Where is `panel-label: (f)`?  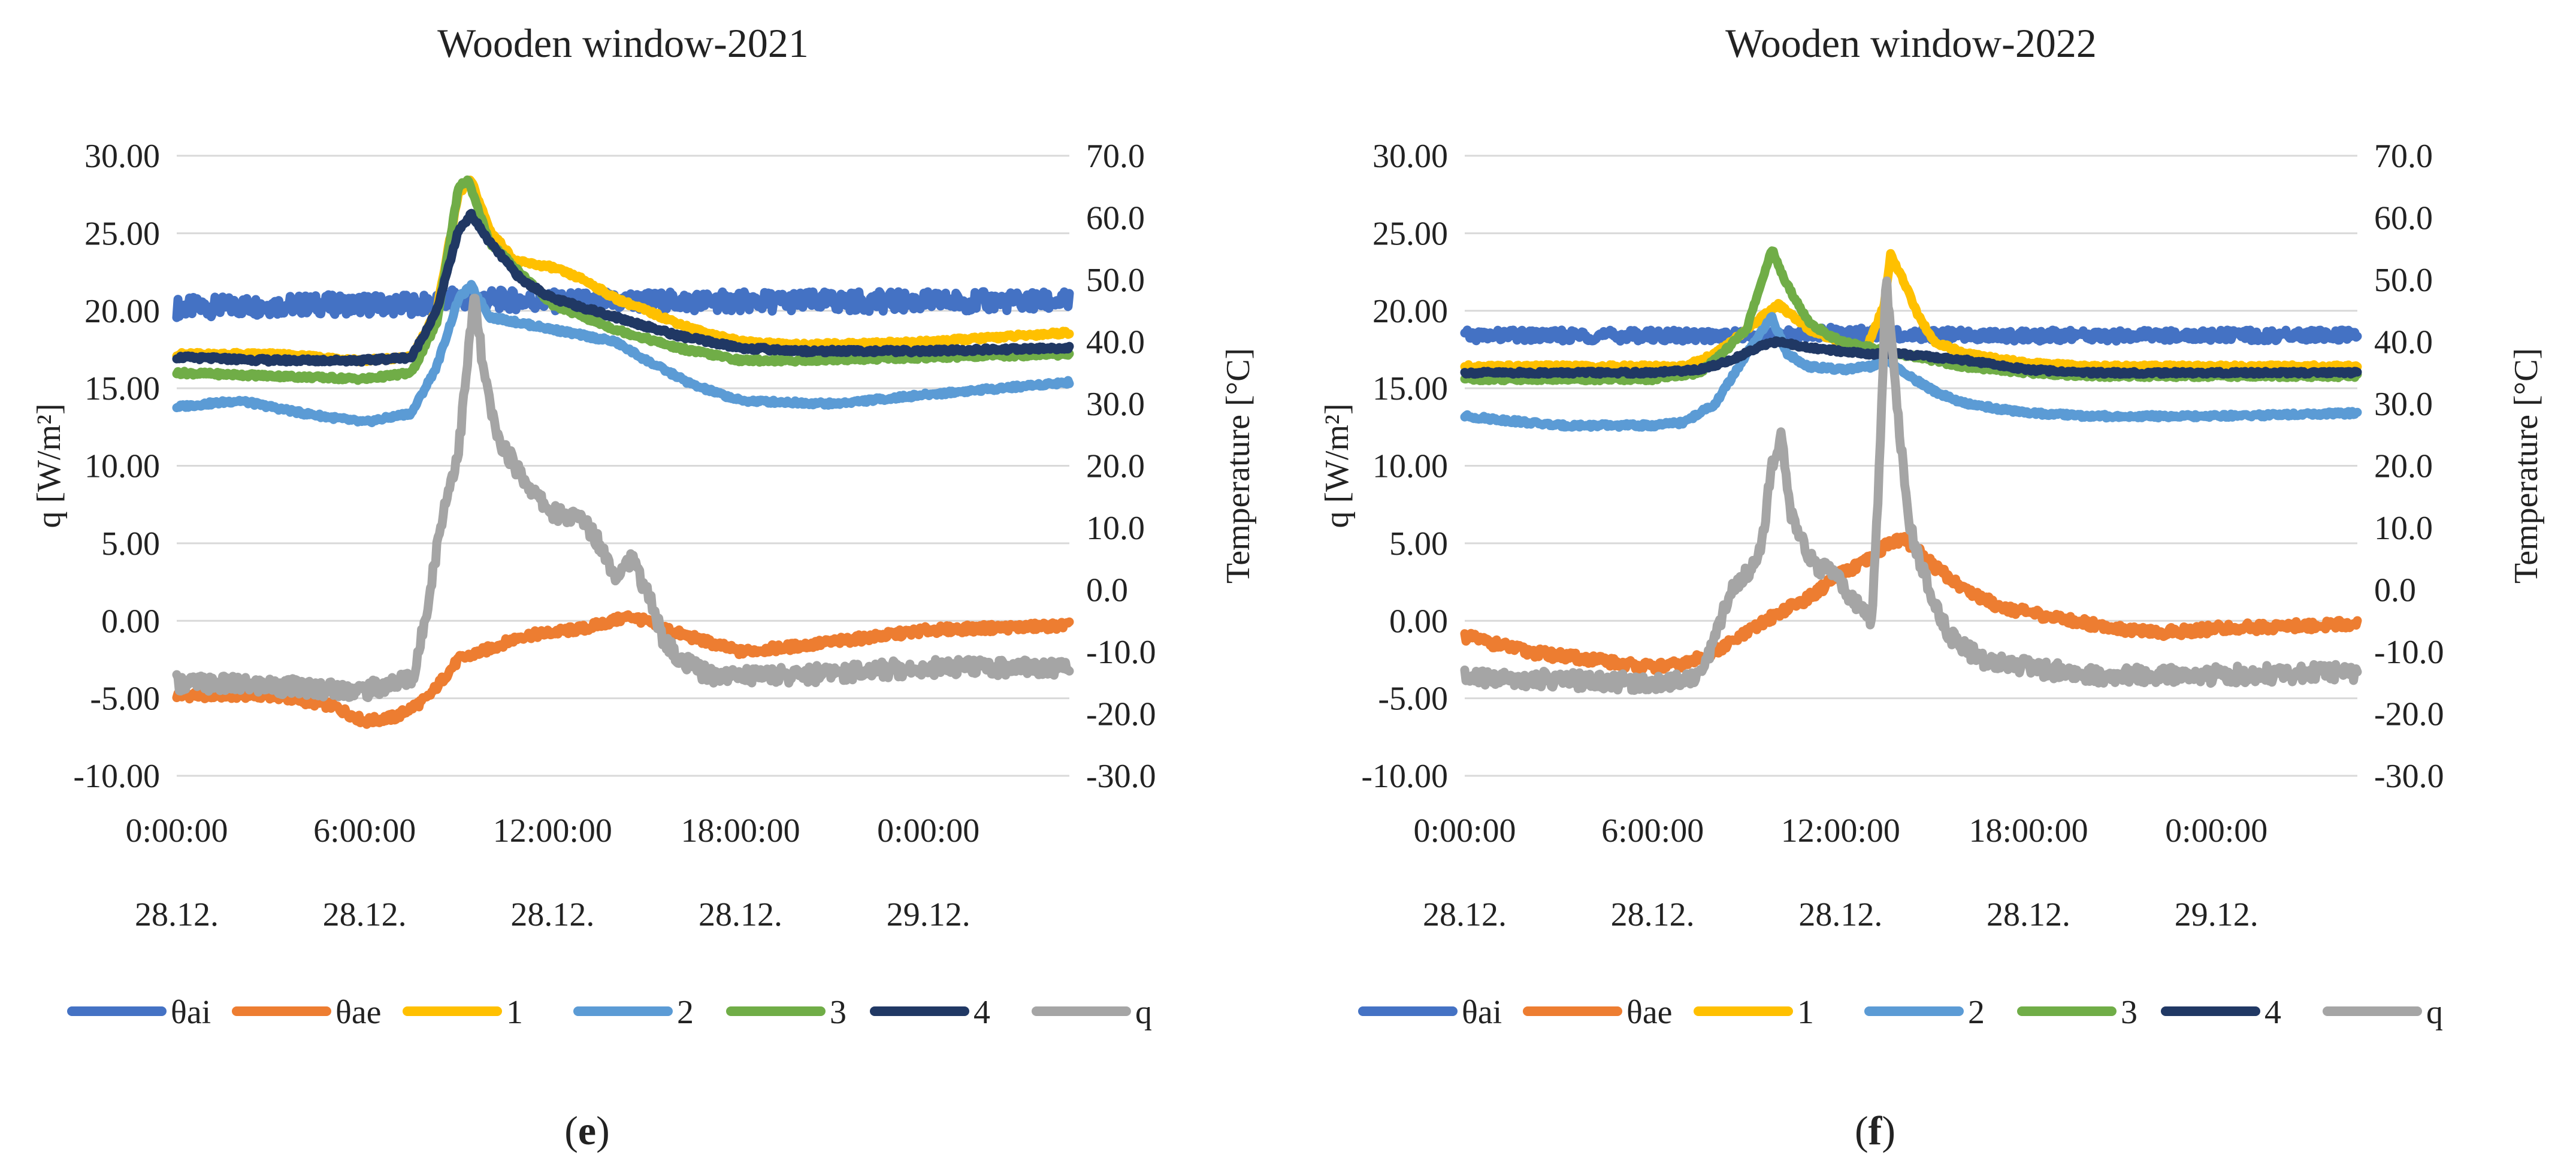
panel-label: (f) is located at coordinates (1875, 1130).